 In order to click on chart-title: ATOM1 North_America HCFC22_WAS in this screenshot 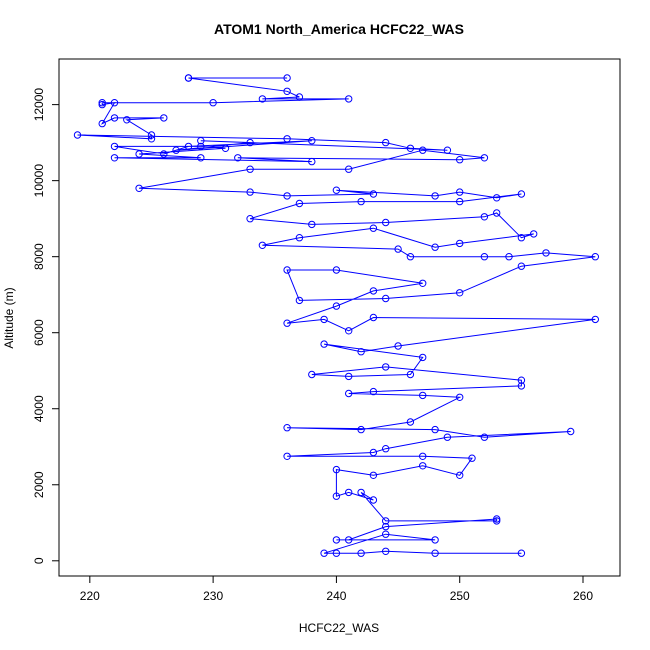, I will do `click(339, 29)`.